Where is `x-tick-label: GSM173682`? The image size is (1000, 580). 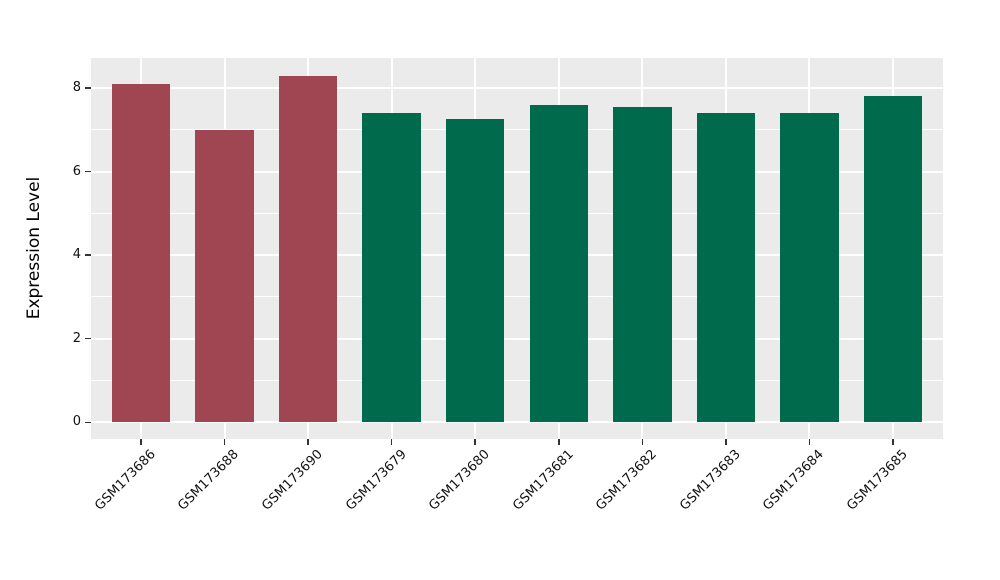 x-tick-label: GSM173682 is located at coordinates (626, 480).